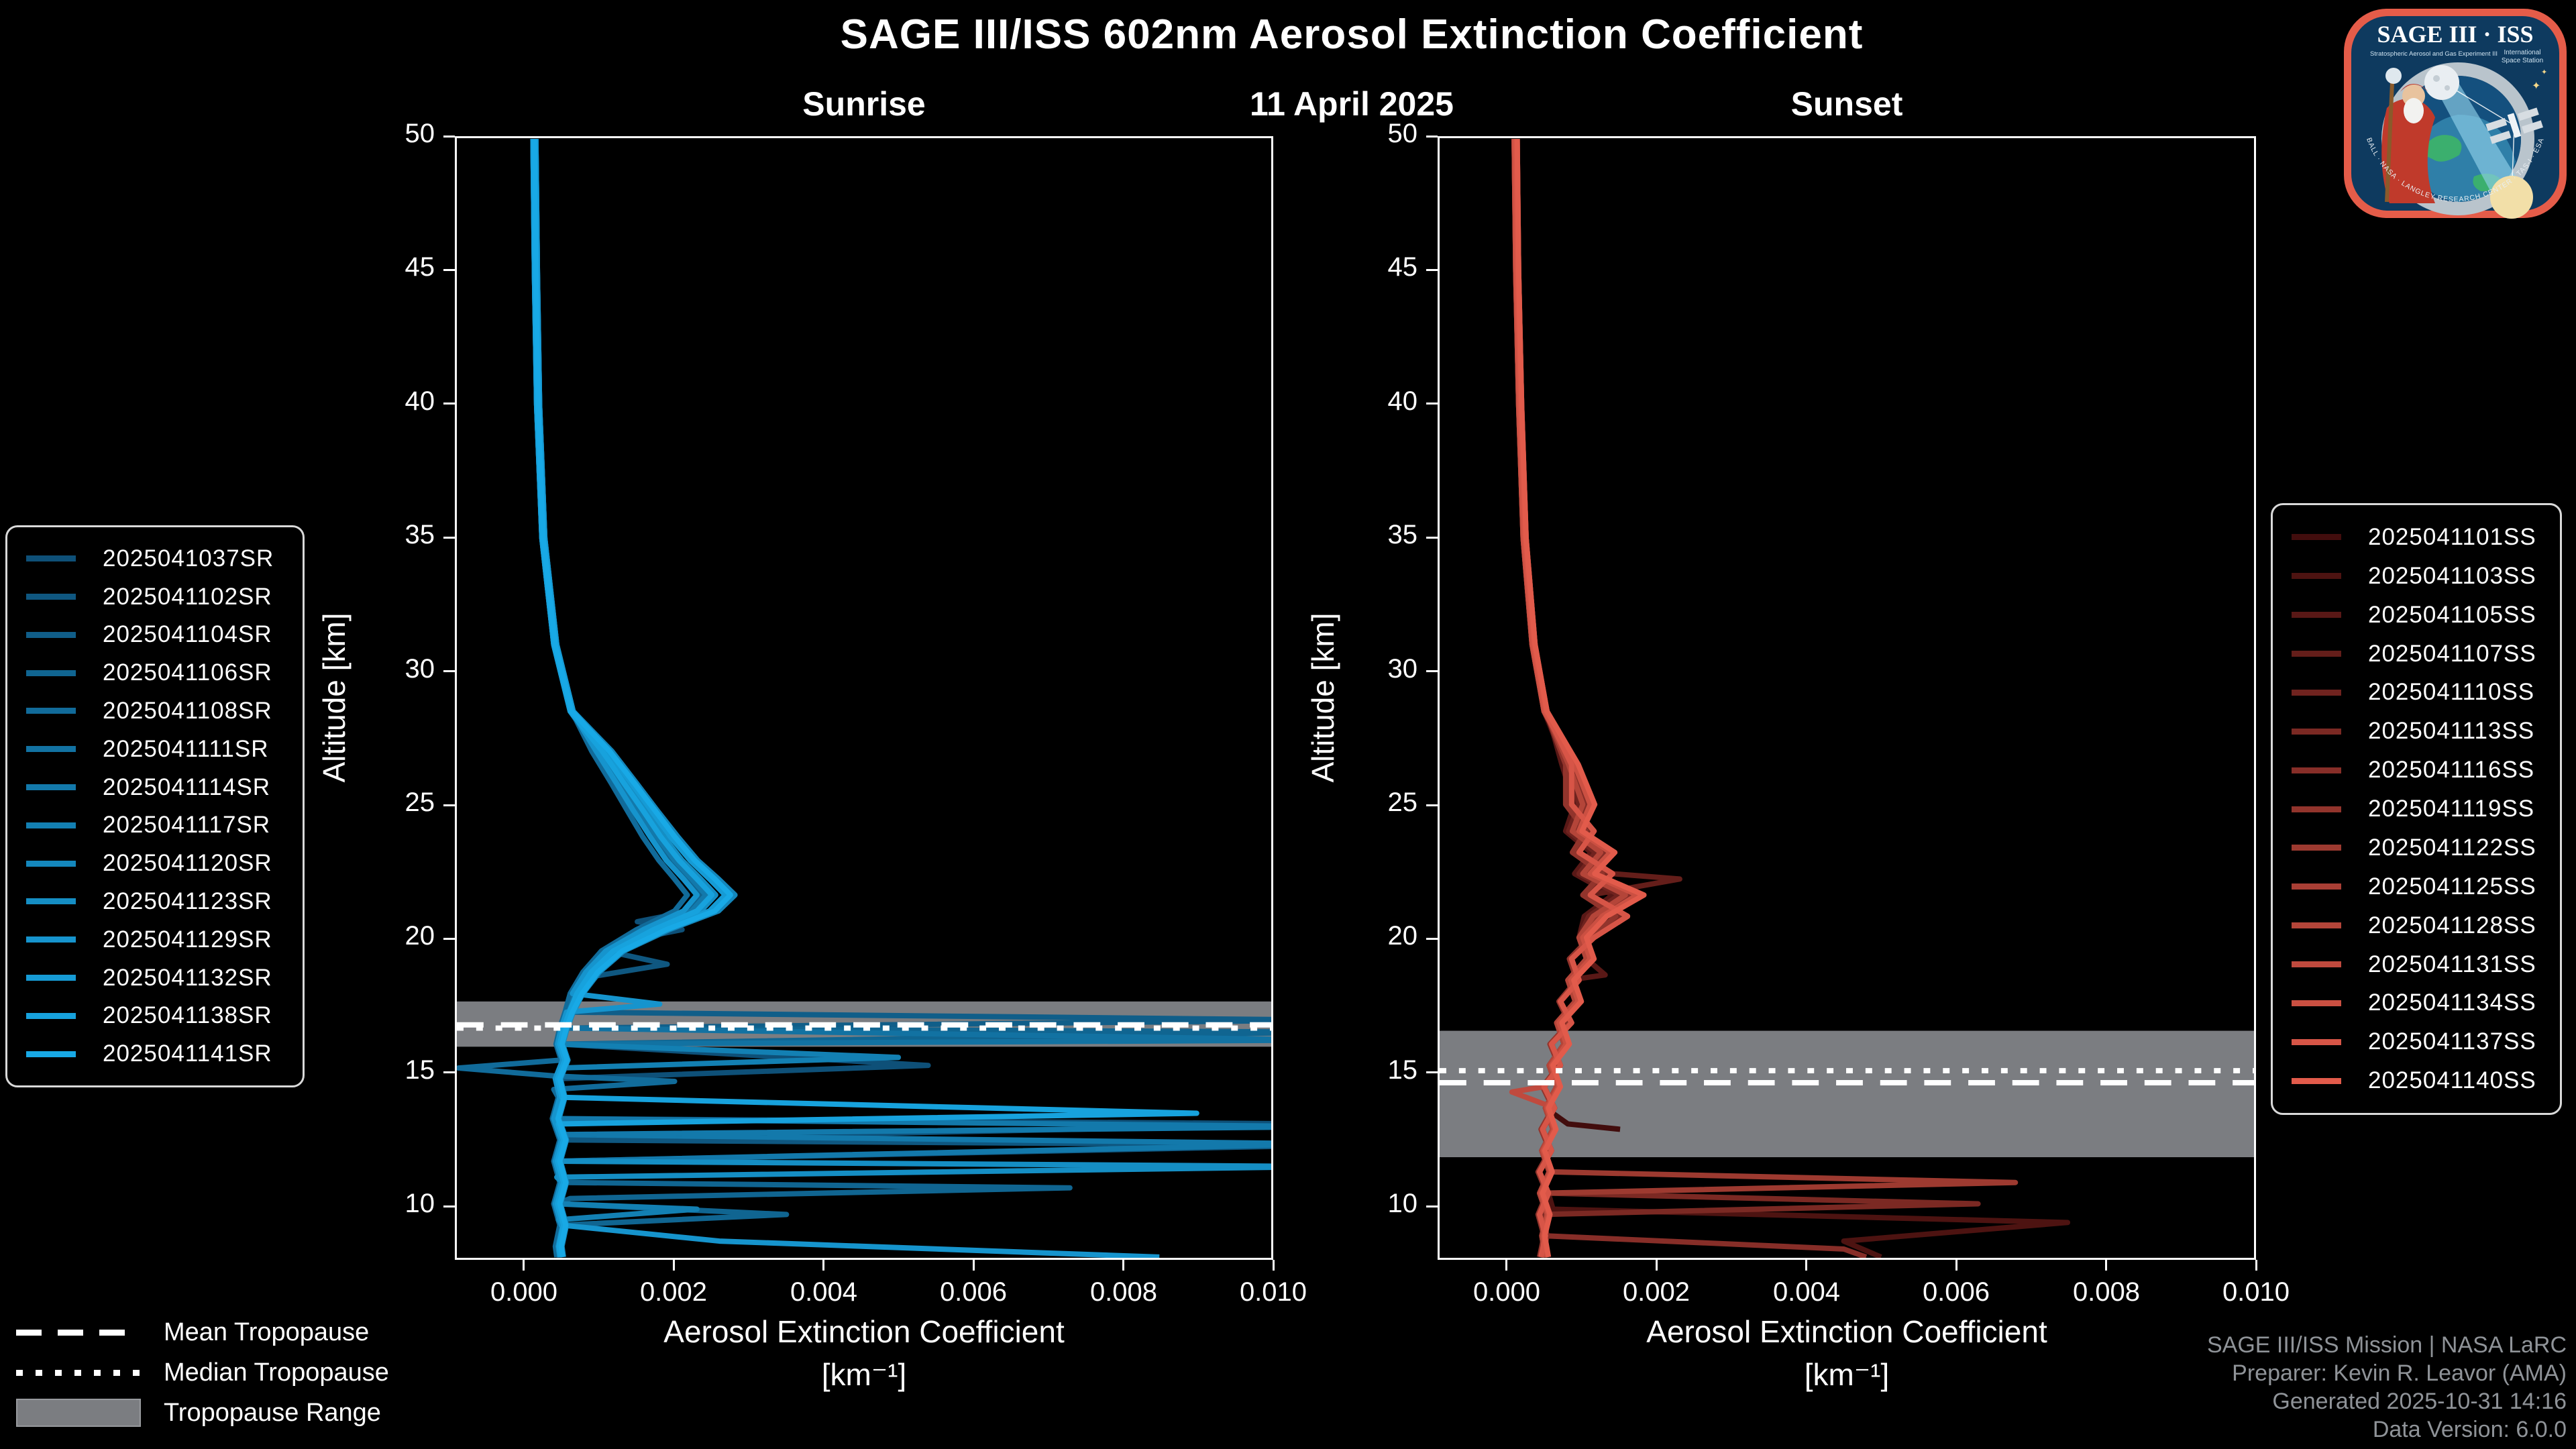 The width and height of the screenshot is (2576, 1449). I want to click on footer-mission: SAGE III/ISS Mission | NASA LaRC, so click(2386, 1345).